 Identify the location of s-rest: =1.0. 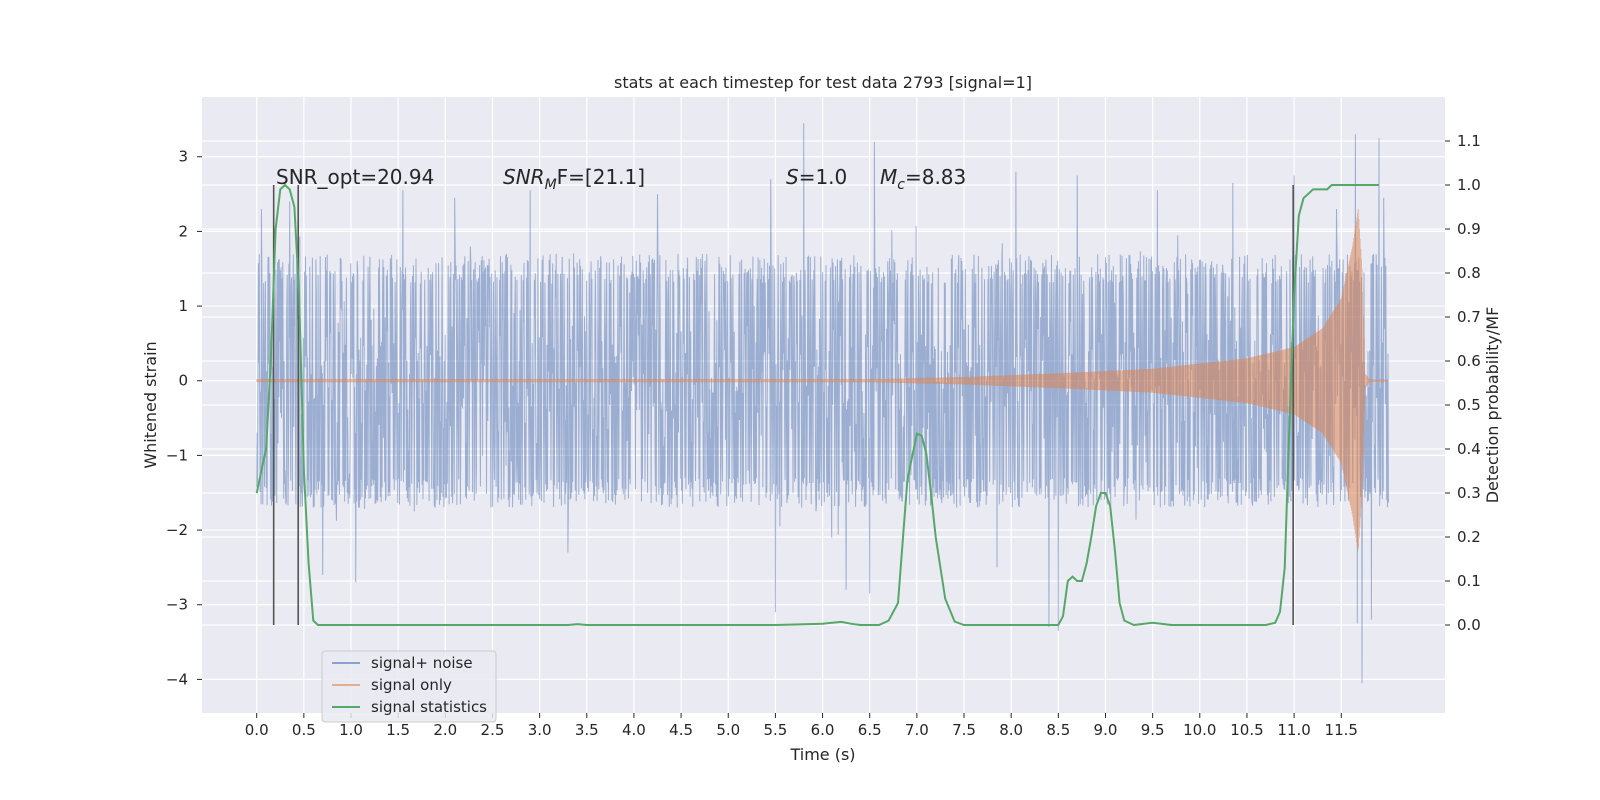
(823, 177).